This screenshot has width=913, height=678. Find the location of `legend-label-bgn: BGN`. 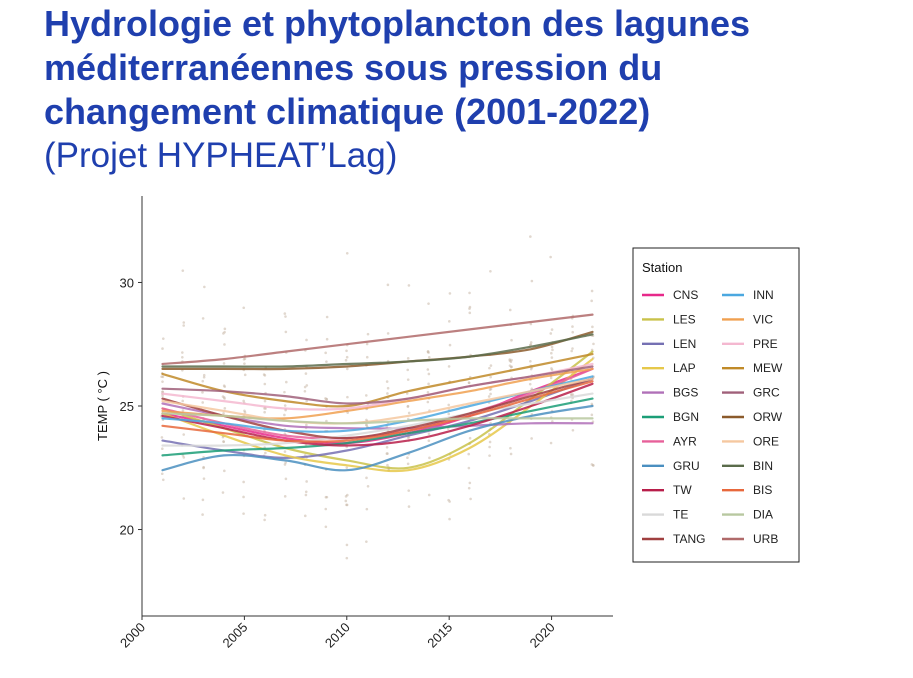

legend-label-bgn: BGN is located at coordinates (686, 417).